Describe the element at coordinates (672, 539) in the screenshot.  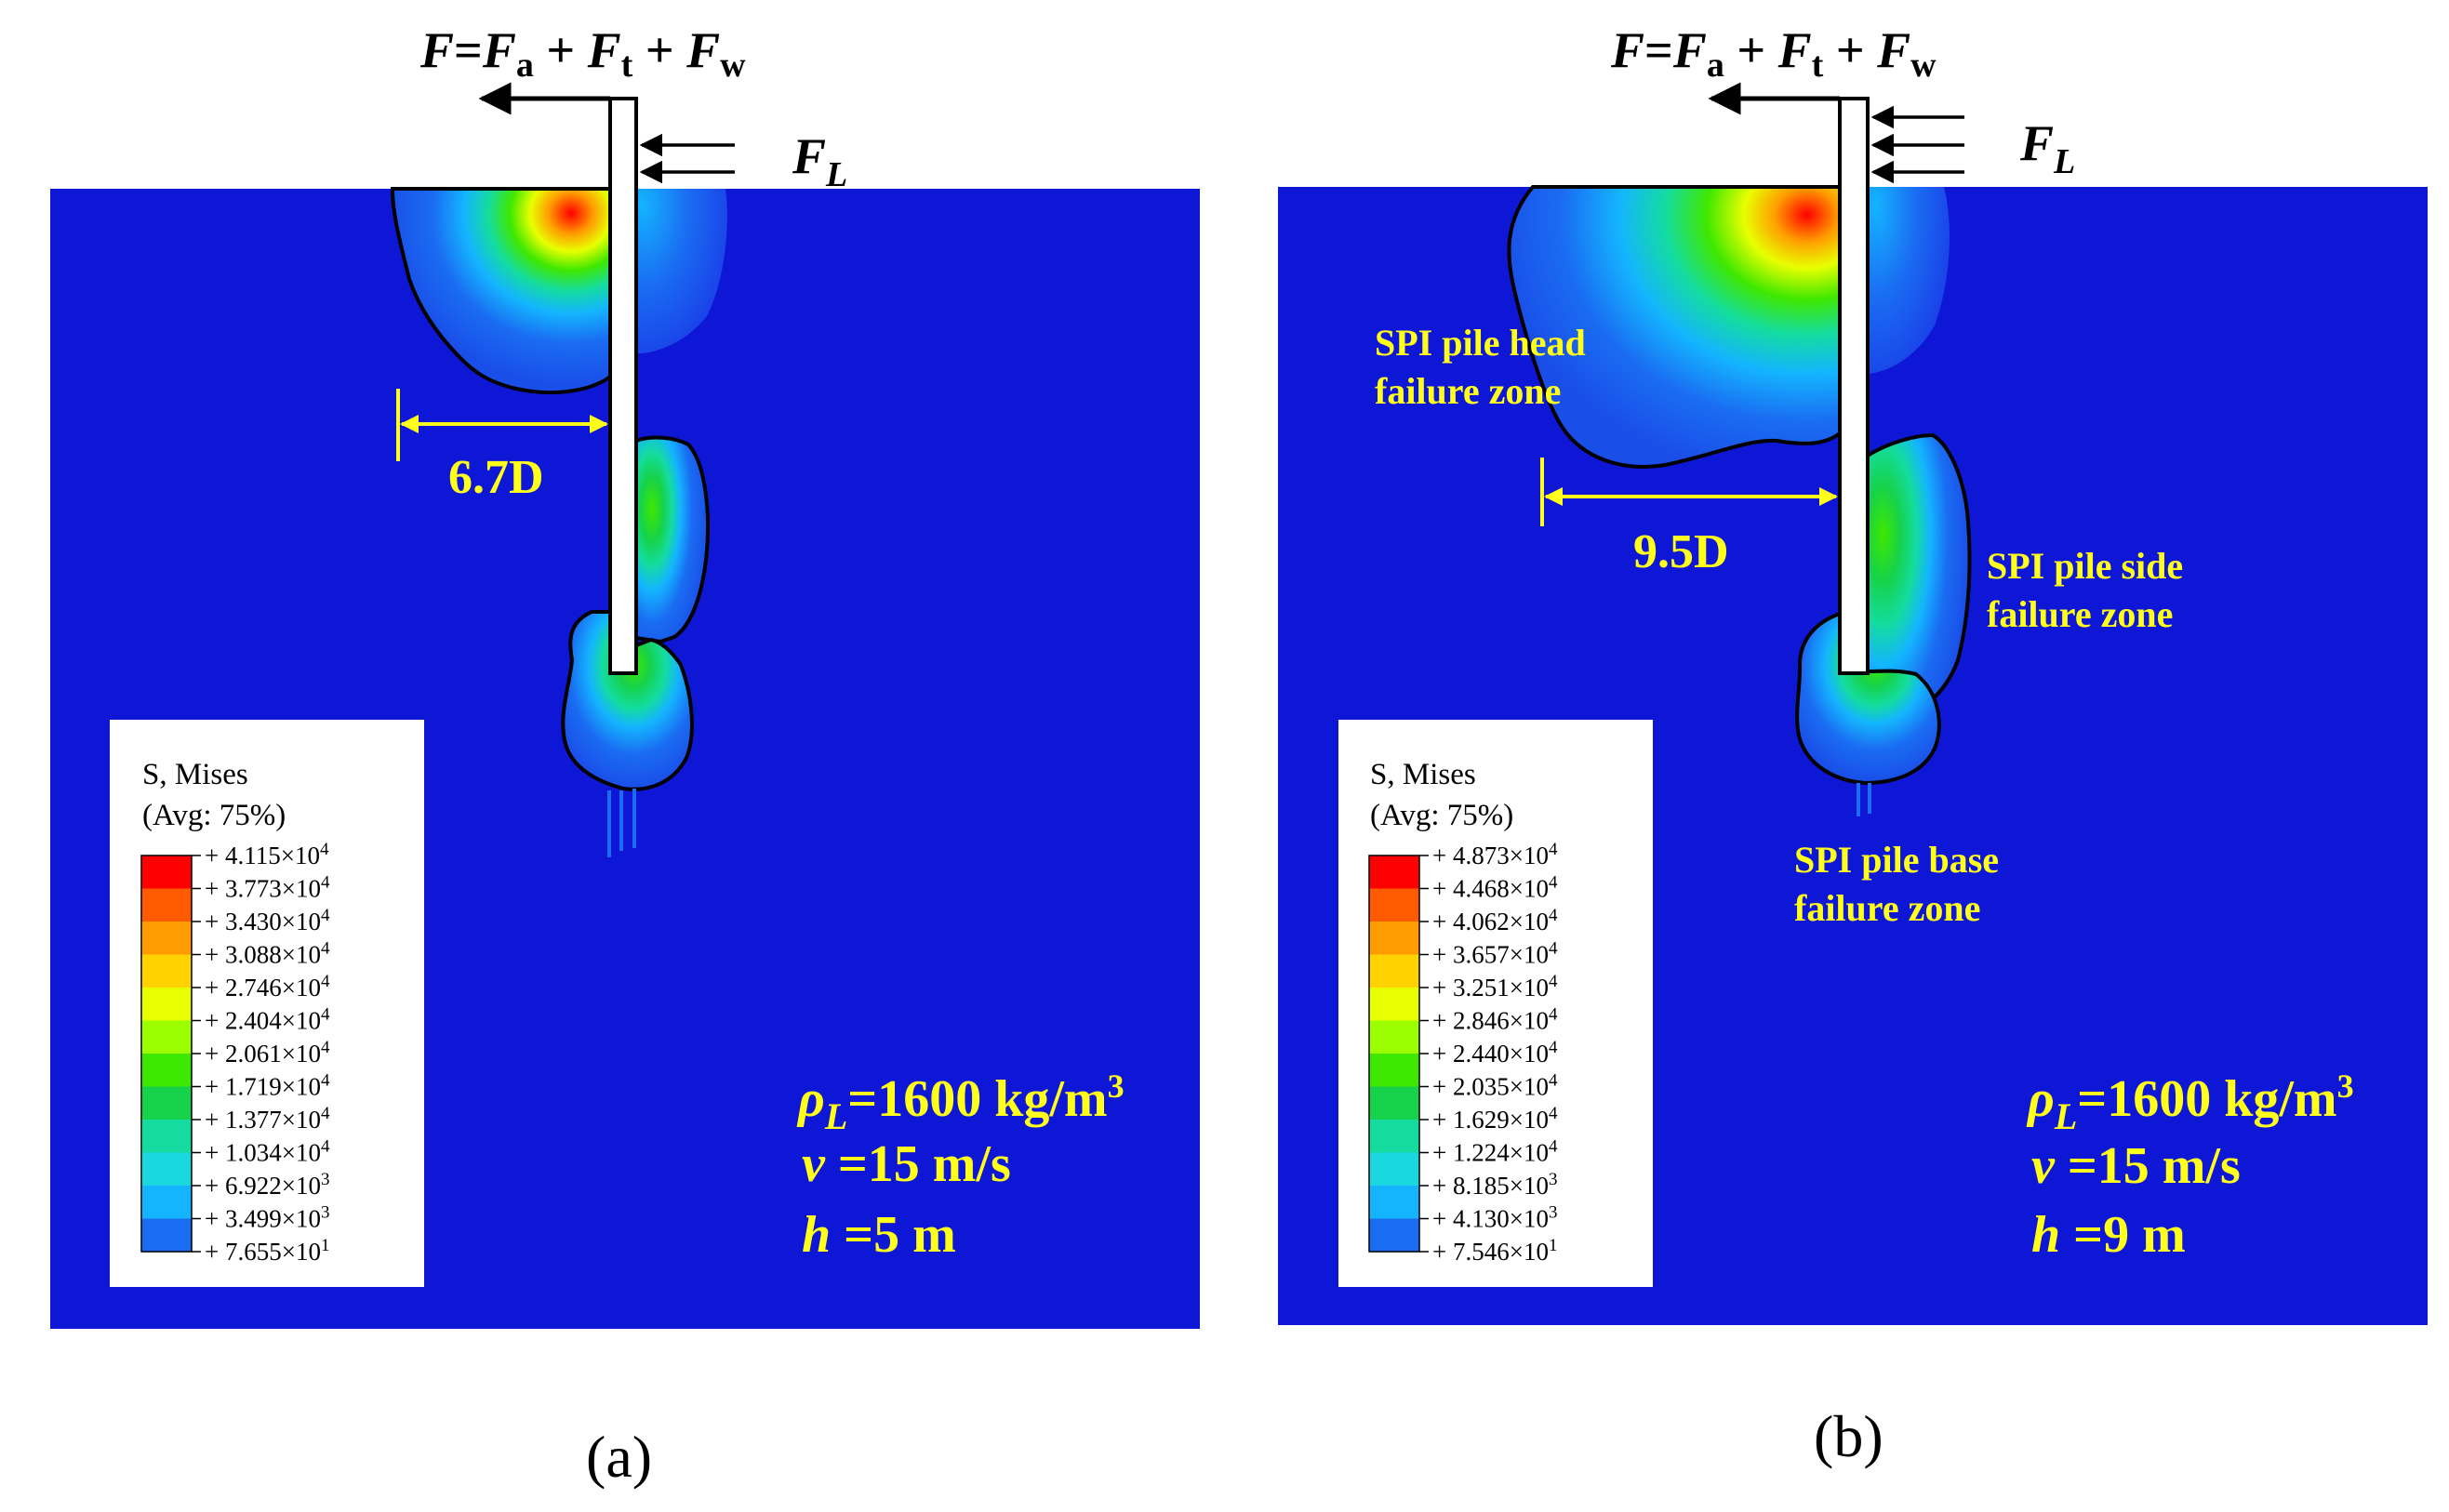
I see `side-failure-zone` at that location.